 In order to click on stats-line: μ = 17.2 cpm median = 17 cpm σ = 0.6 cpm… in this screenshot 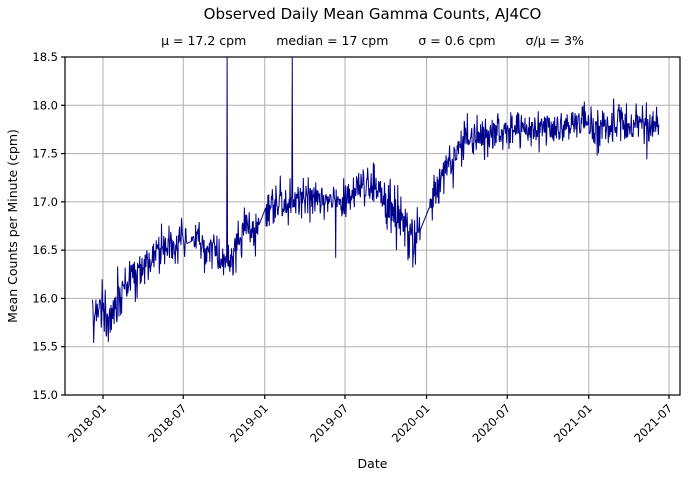, I will do `click(372, 40)`.